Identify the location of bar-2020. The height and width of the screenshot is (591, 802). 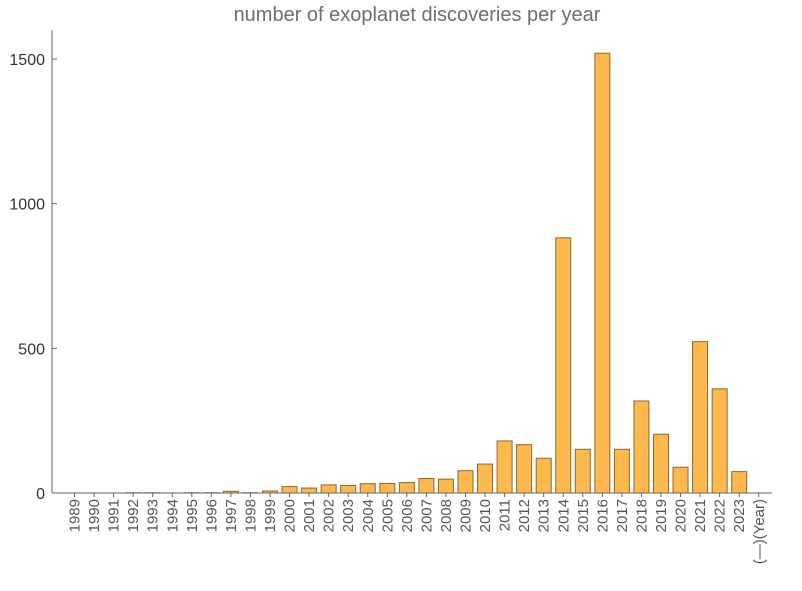
(680, 480).